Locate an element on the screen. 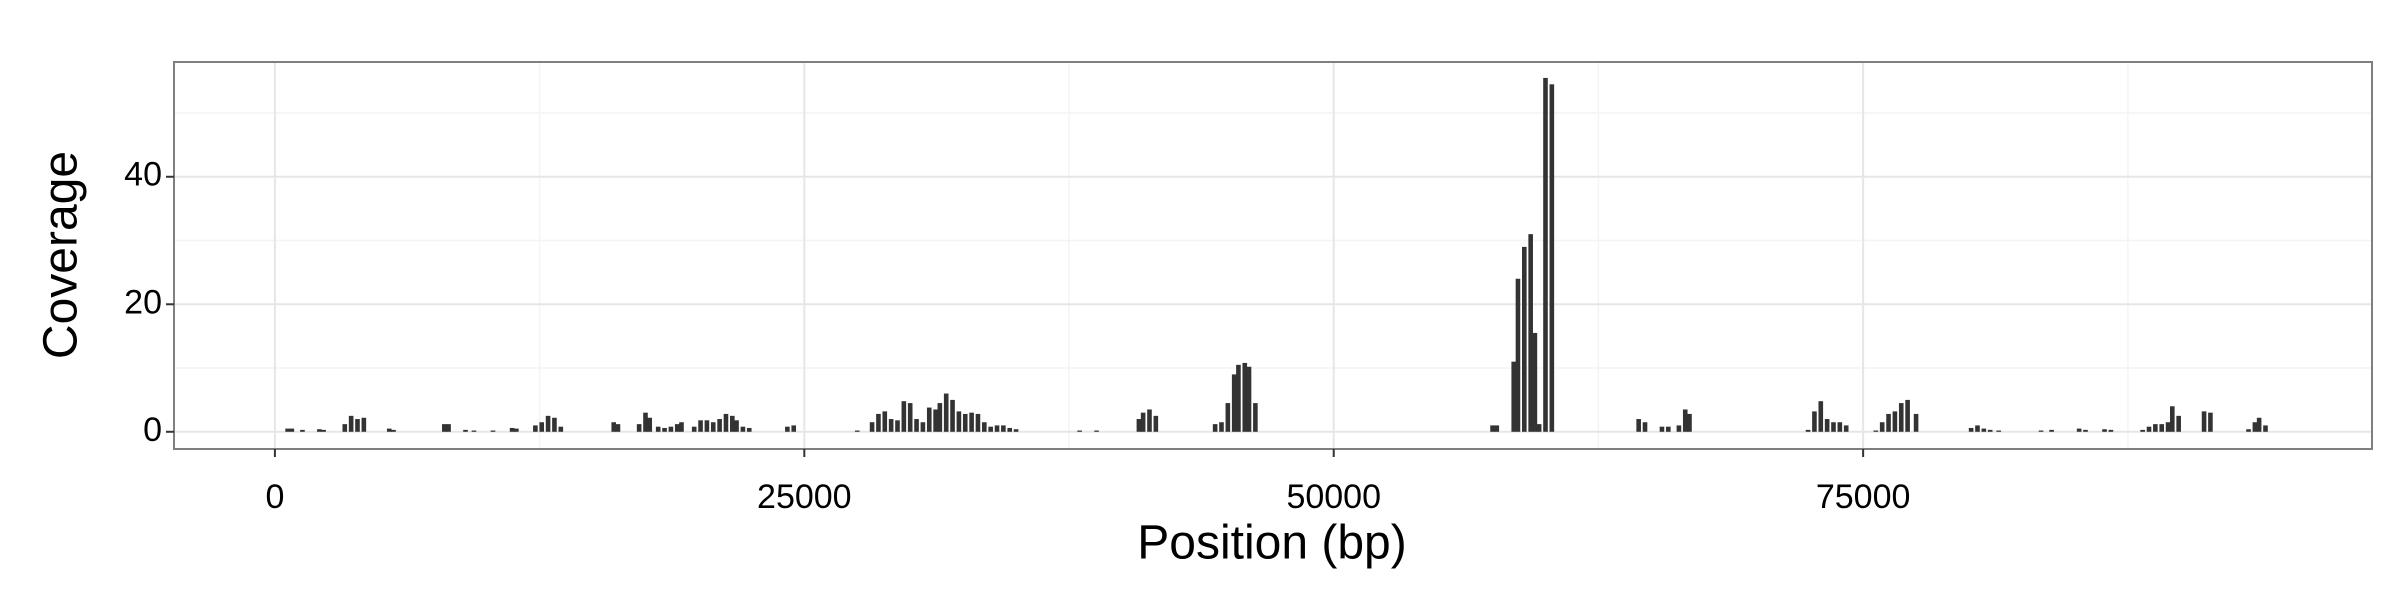 The width and height of the screenshot is (2400, 600). y-tick-label: 0 is located at coordinates (152, 430).